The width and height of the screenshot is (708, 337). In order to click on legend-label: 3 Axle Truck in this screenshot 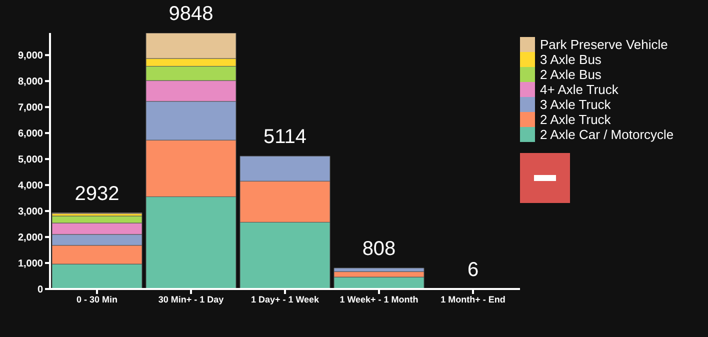, I will do `click(575, 104)`.